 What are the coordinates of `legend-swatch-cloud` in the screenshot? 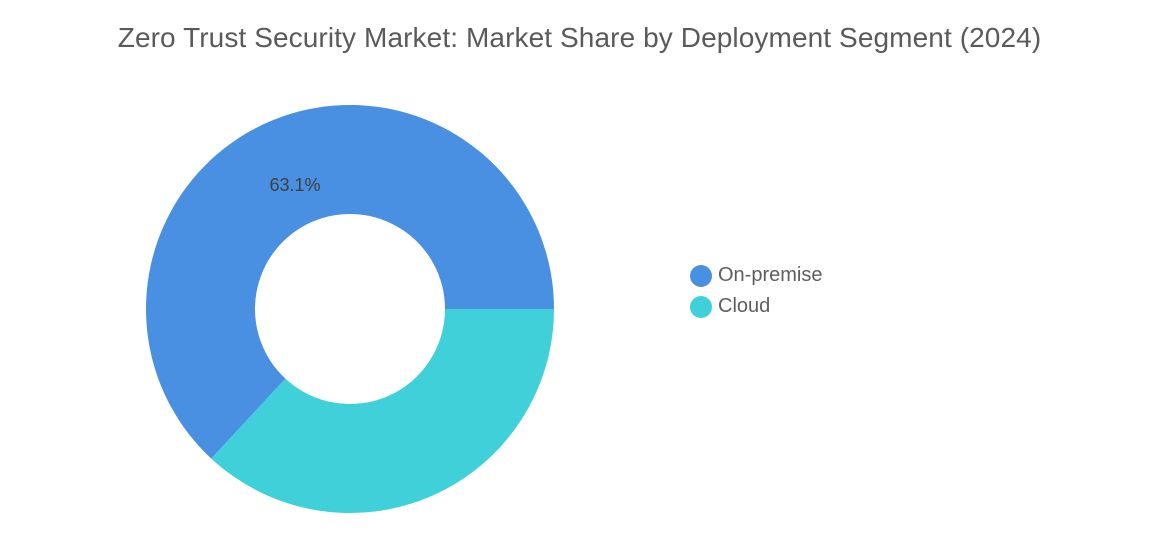 It's located at (701, 306).